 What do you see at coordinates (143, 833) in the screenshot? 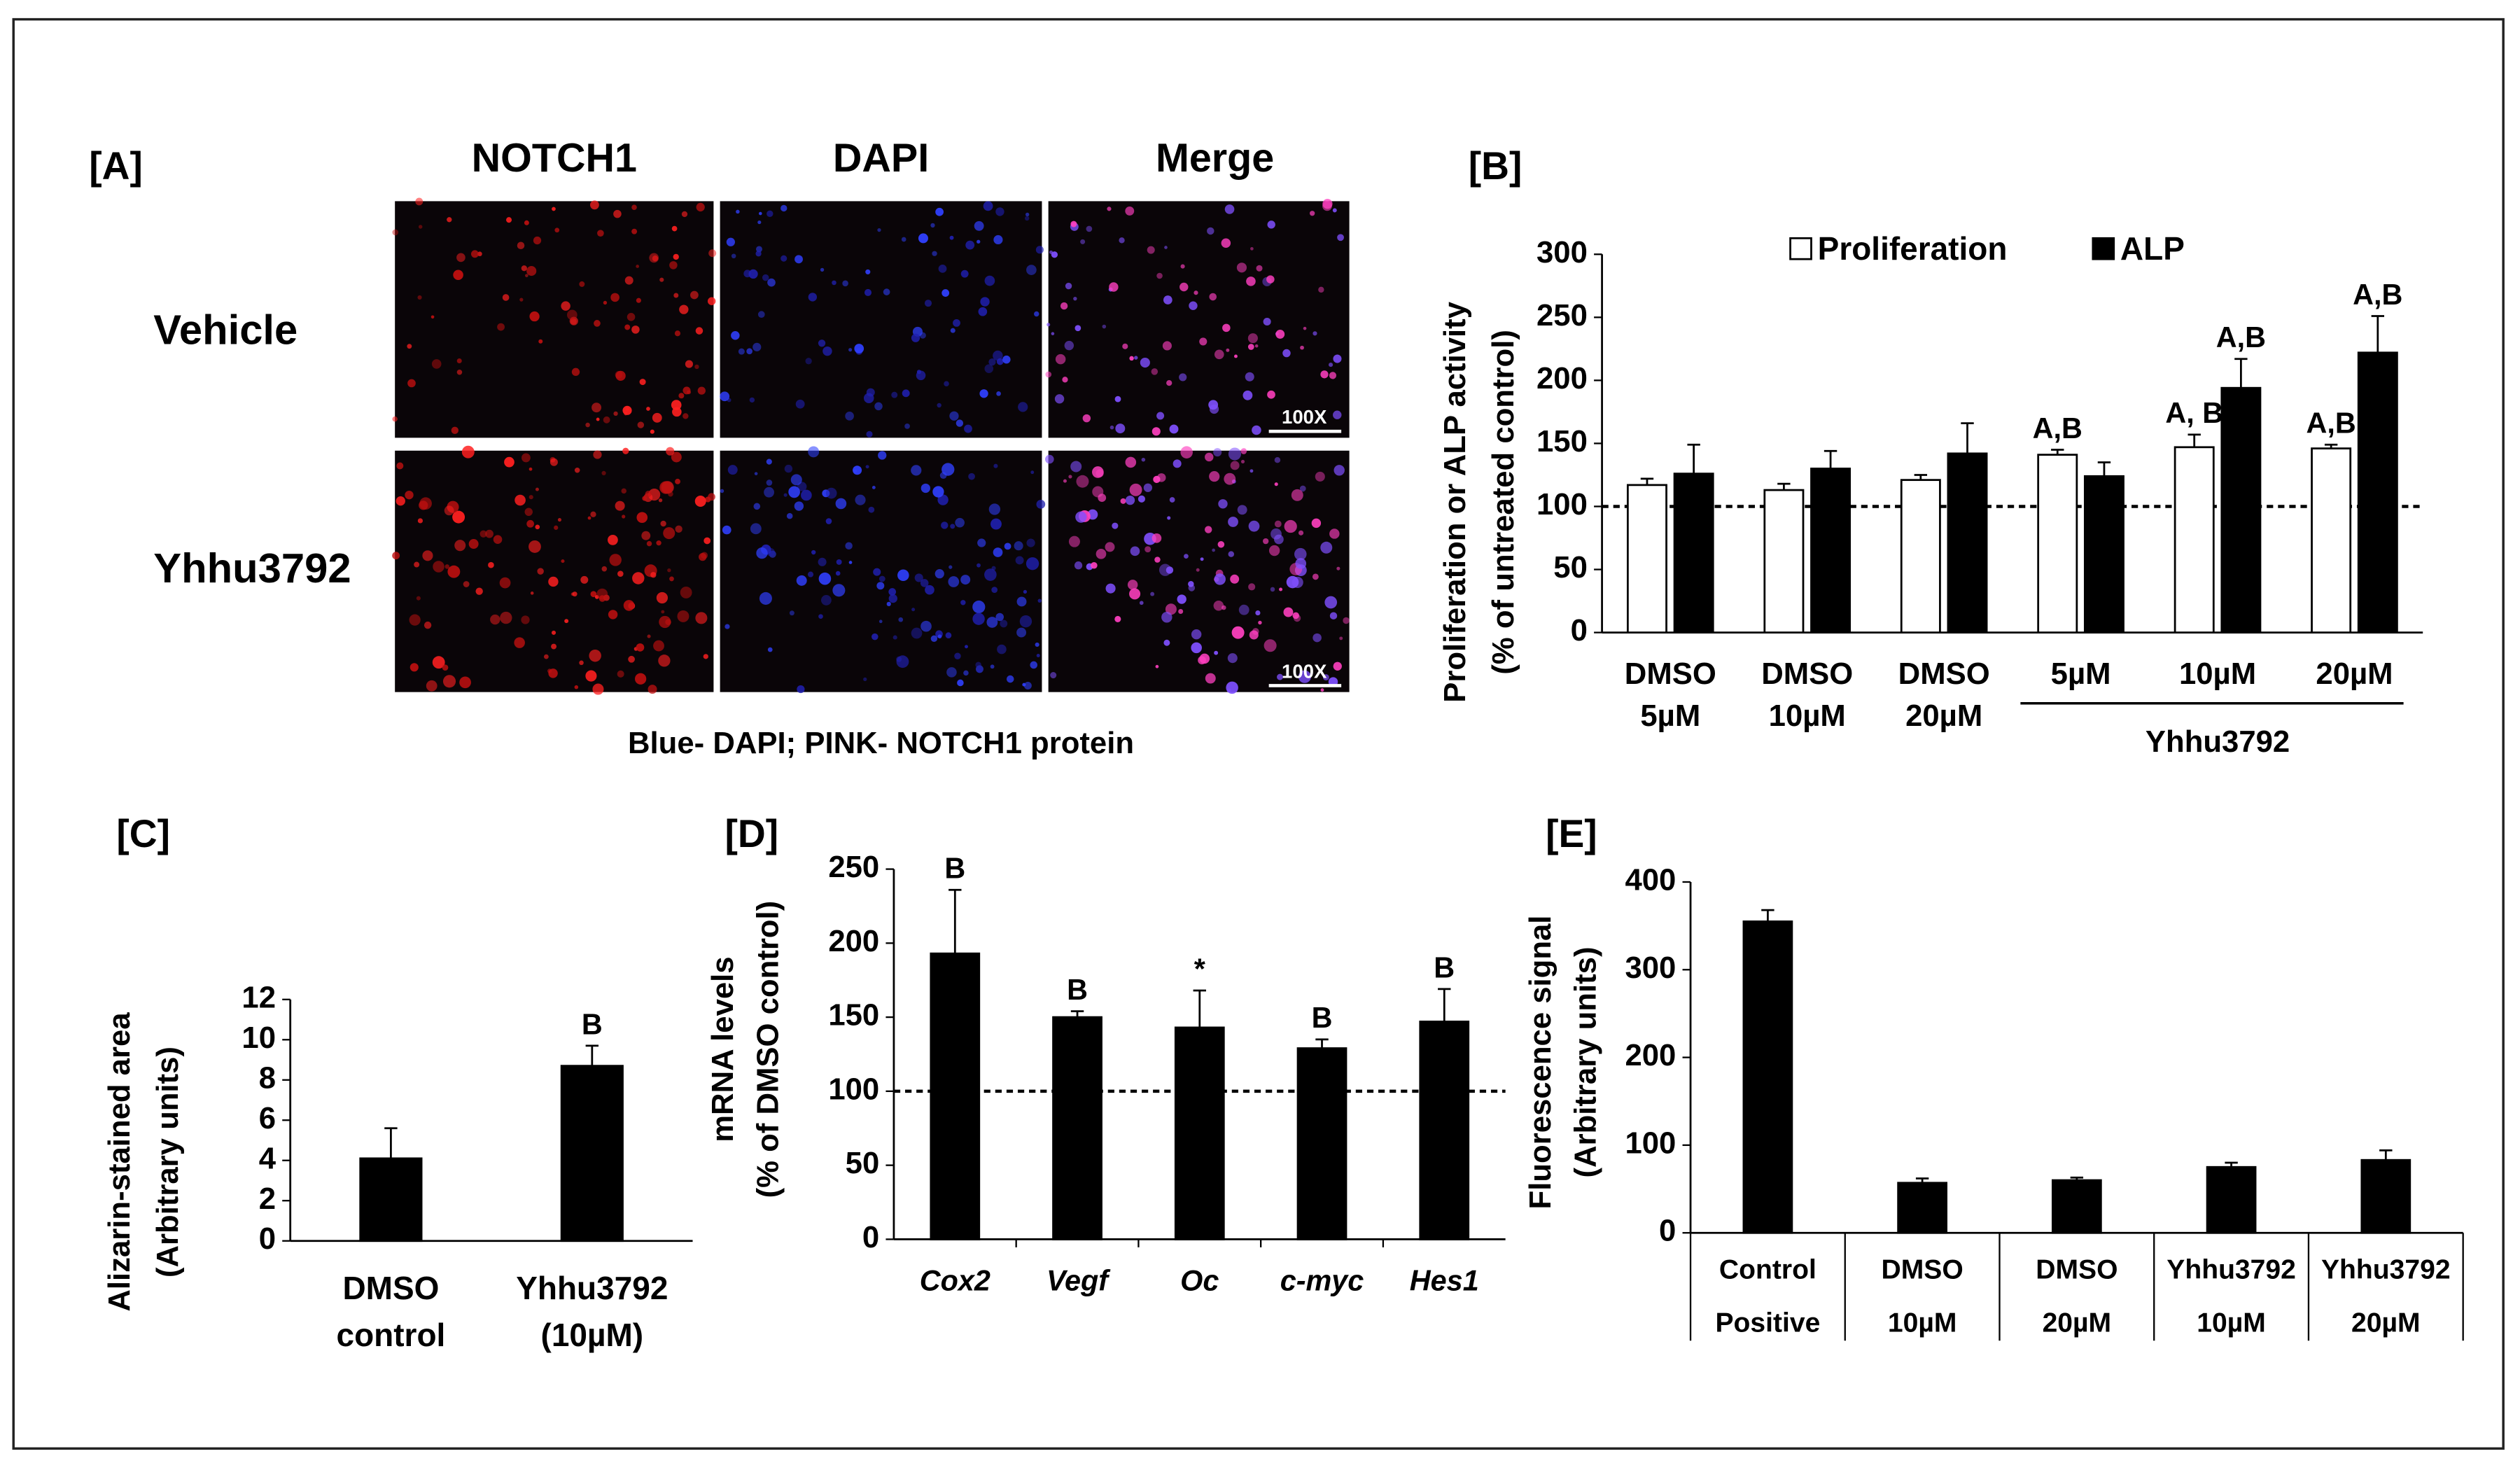
I see `panel-label: [C]` at bounding box center [143, 833].